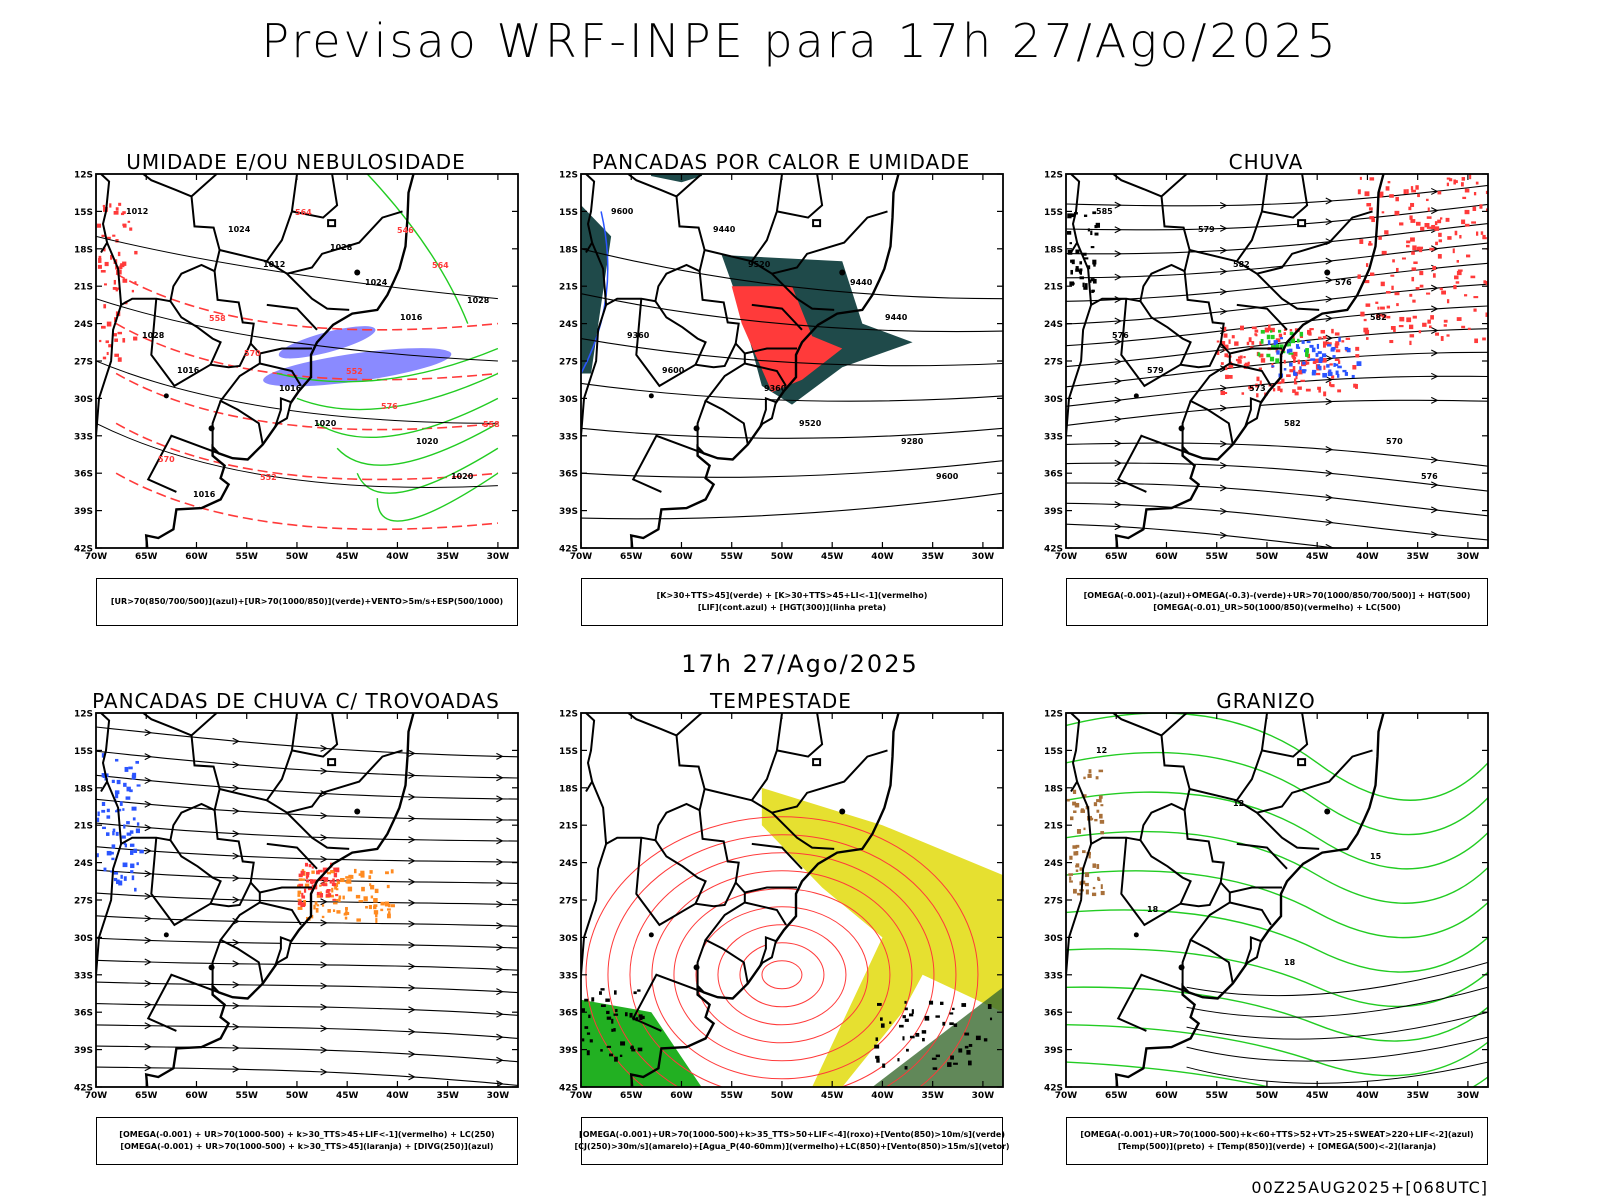  I want to click on lon-tick-label: 50W, so click(297, 557).